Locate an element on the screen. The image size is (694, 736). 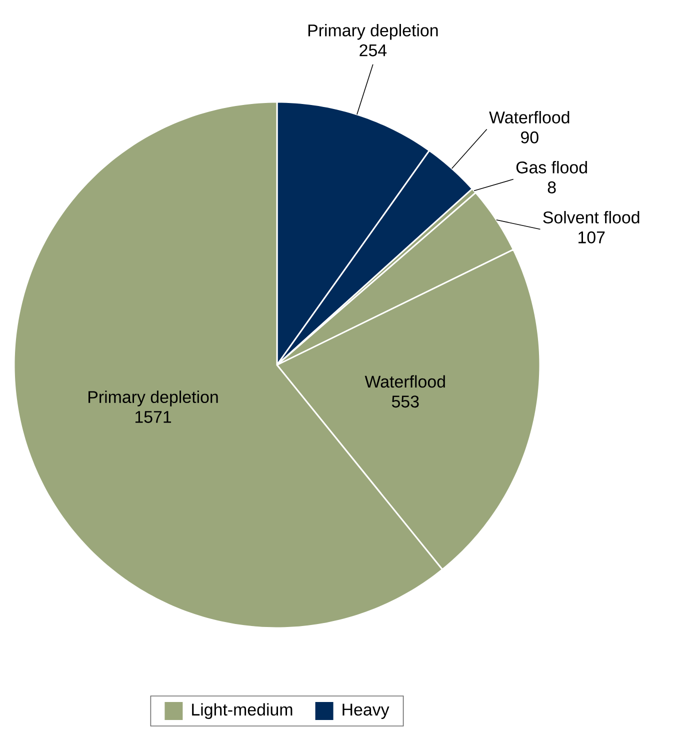
slice-label: Solvent flood is located at coordinates (591, 217).